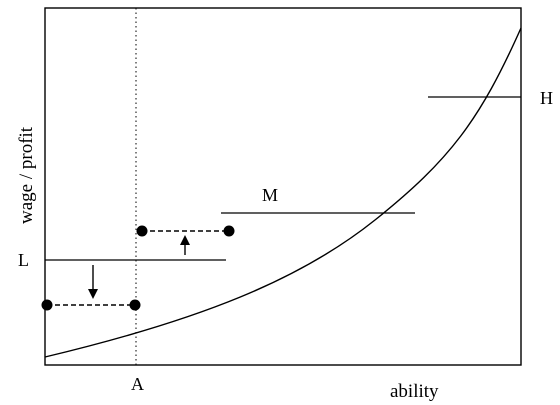 This screenshot has width=560, height=405. I want to click on level-label-h: H, so click(546, 98).